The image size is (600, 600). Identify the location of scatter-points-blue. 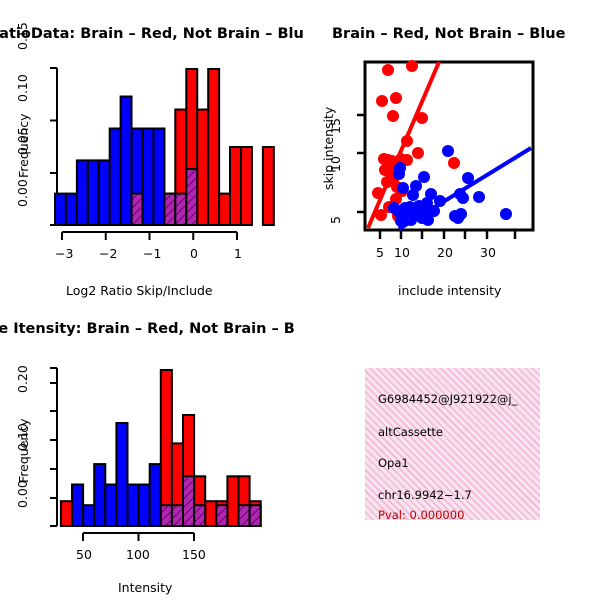
(450, 186).